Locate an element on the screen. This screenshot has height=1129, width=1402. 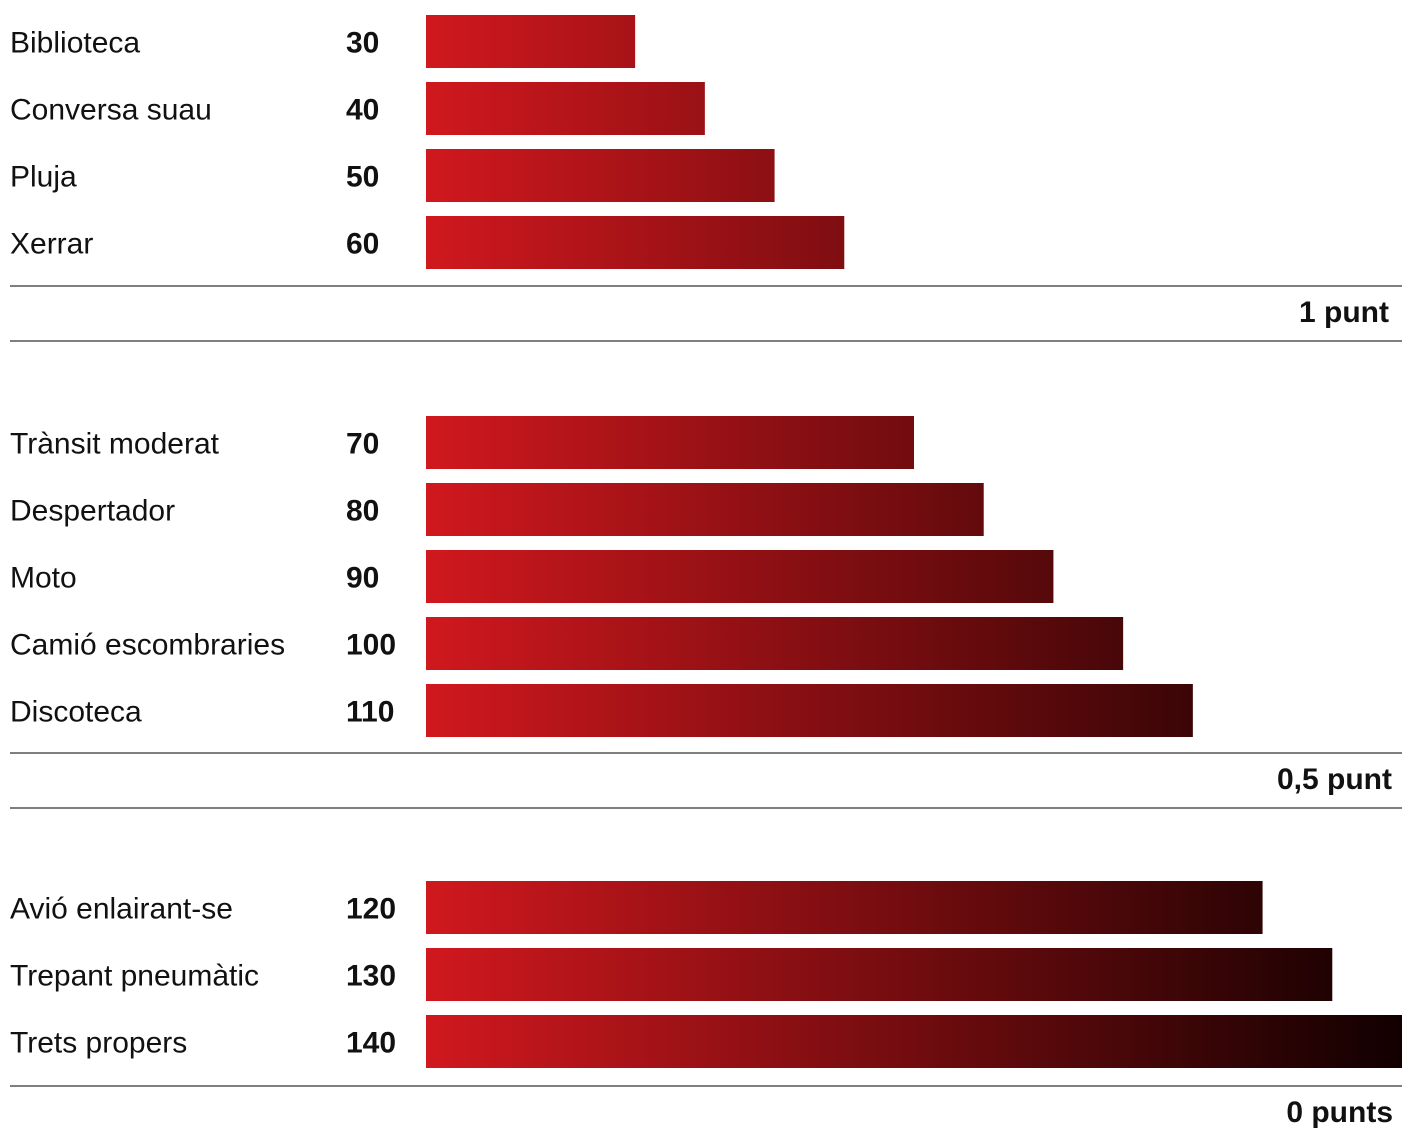
category-label: Conversa suau is located at coordinates (111, 110).